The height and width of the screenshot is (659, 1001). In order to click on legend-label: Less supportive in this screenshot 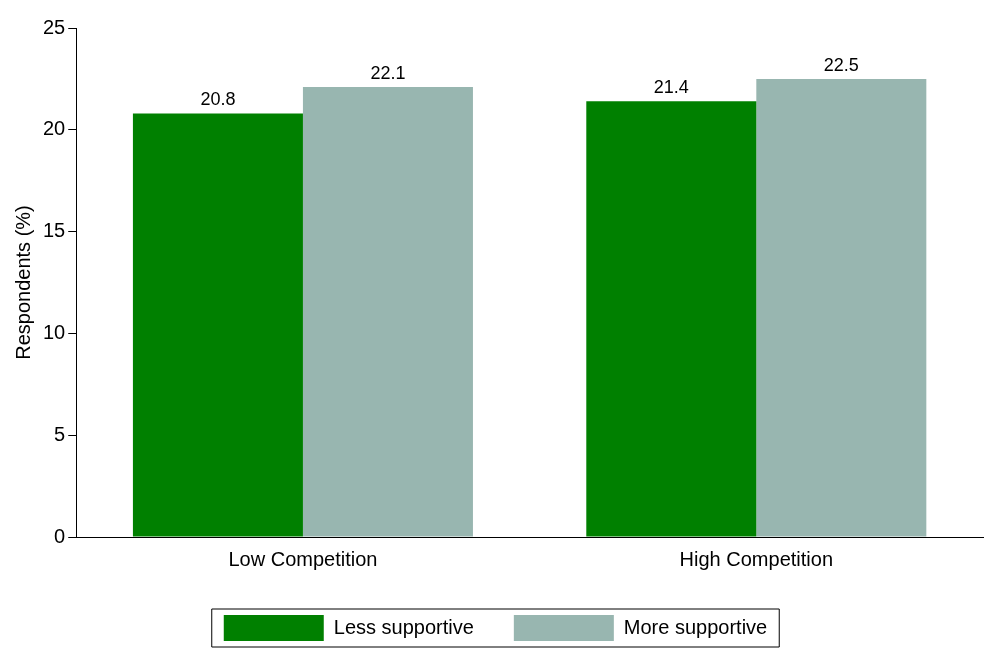, I will do `click(403, 626)`.